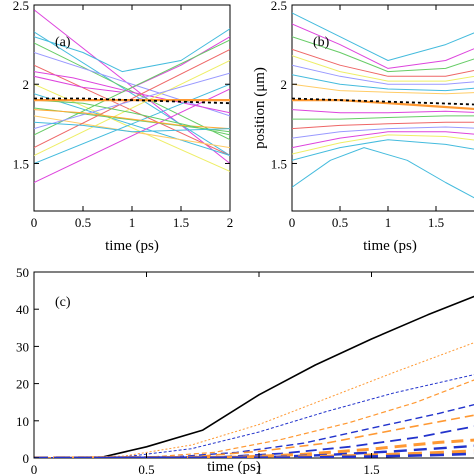  I want to click on panel-a-xtick-label: 1, so click(132, 222).